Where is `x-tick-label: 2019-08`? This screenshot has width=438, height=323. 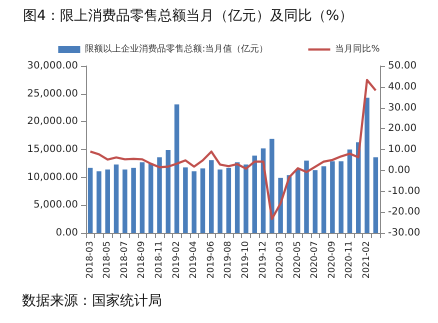 x-tick-label: 2019-08 is located at coordinates (229, 259).